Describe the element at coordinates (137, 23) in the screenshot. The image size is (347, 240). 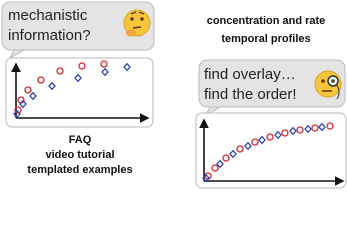
I see `thinking-emoji` at that location.